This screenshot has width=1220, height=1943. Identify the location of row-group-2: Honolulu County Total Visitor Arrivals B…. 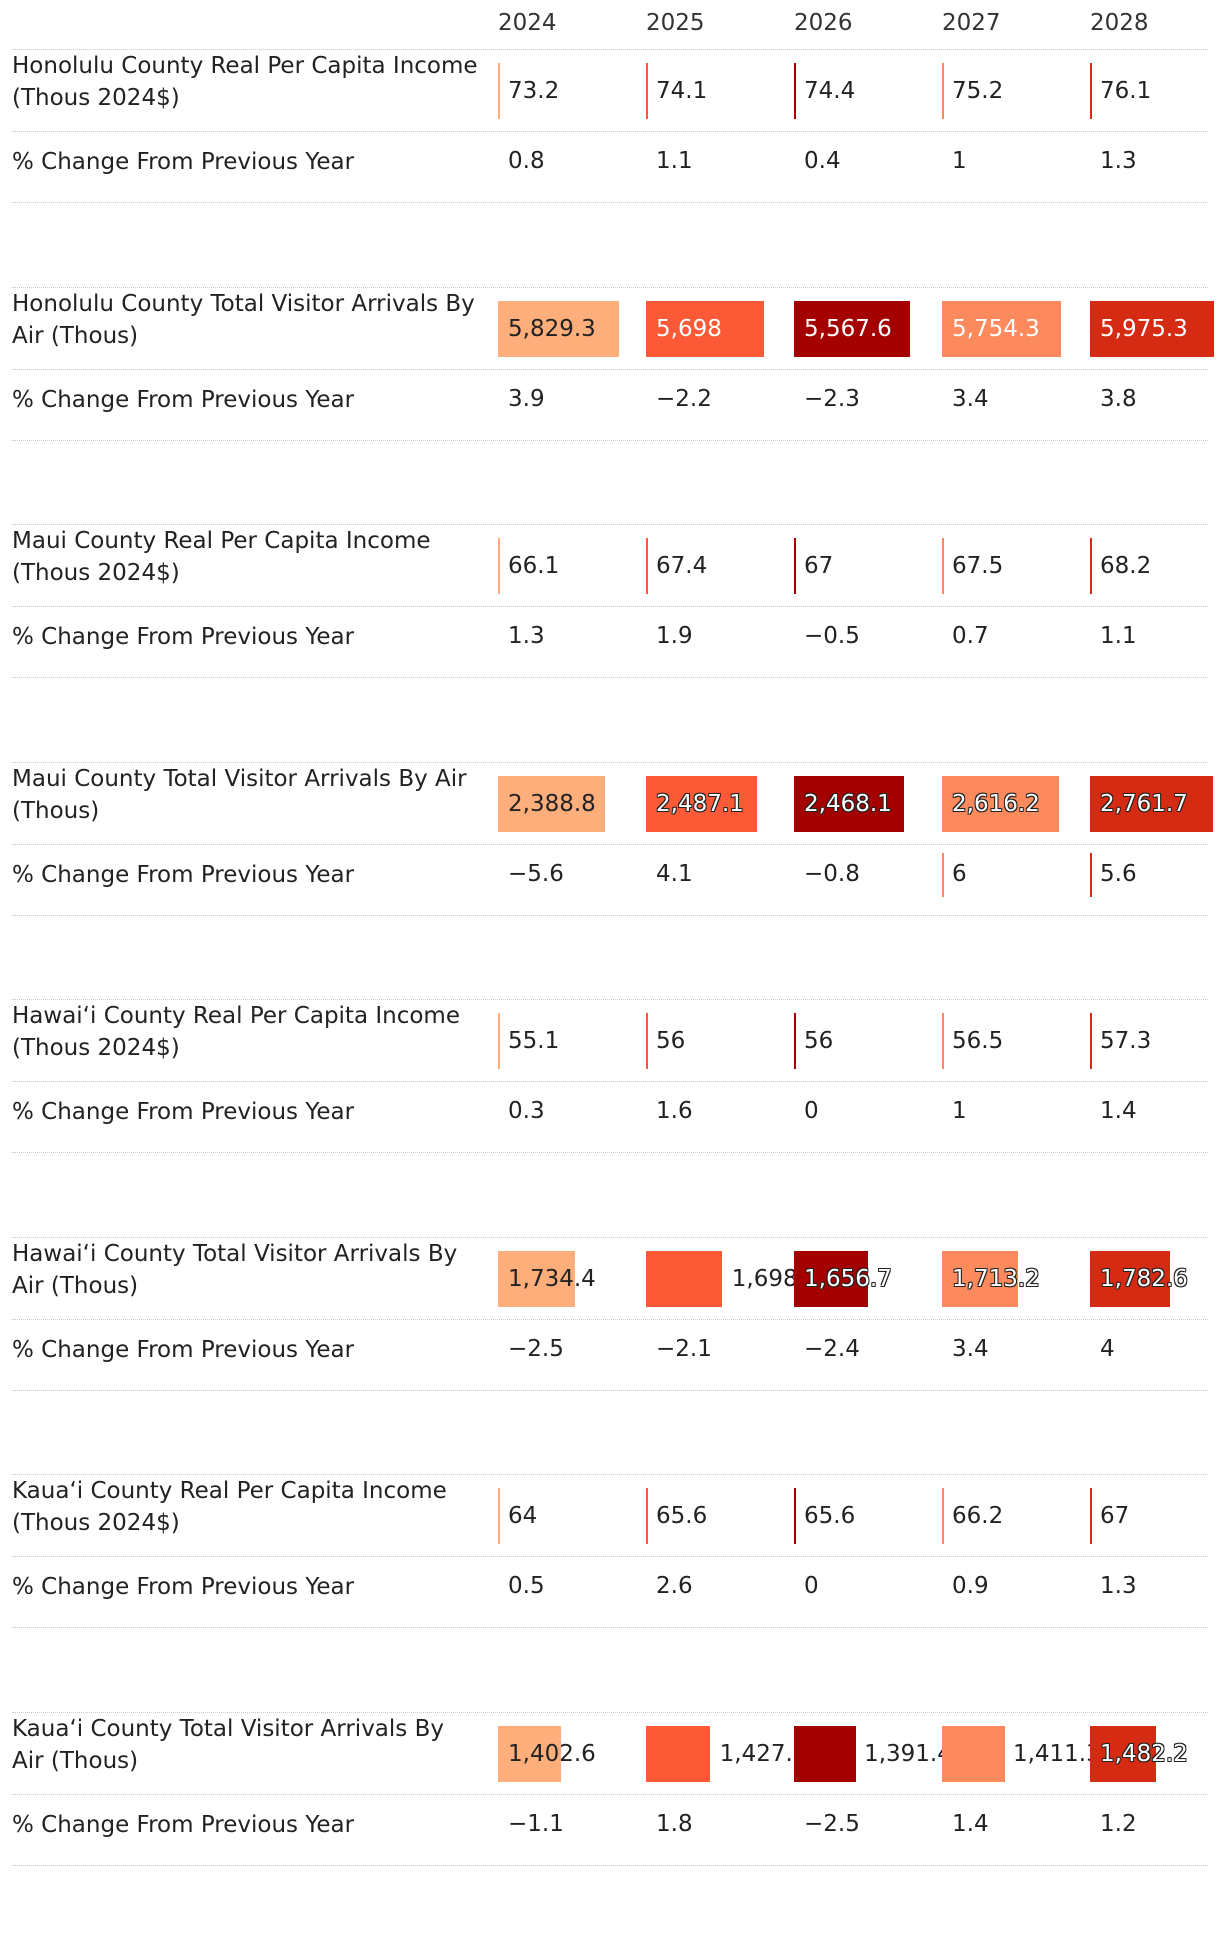
(610, 398).